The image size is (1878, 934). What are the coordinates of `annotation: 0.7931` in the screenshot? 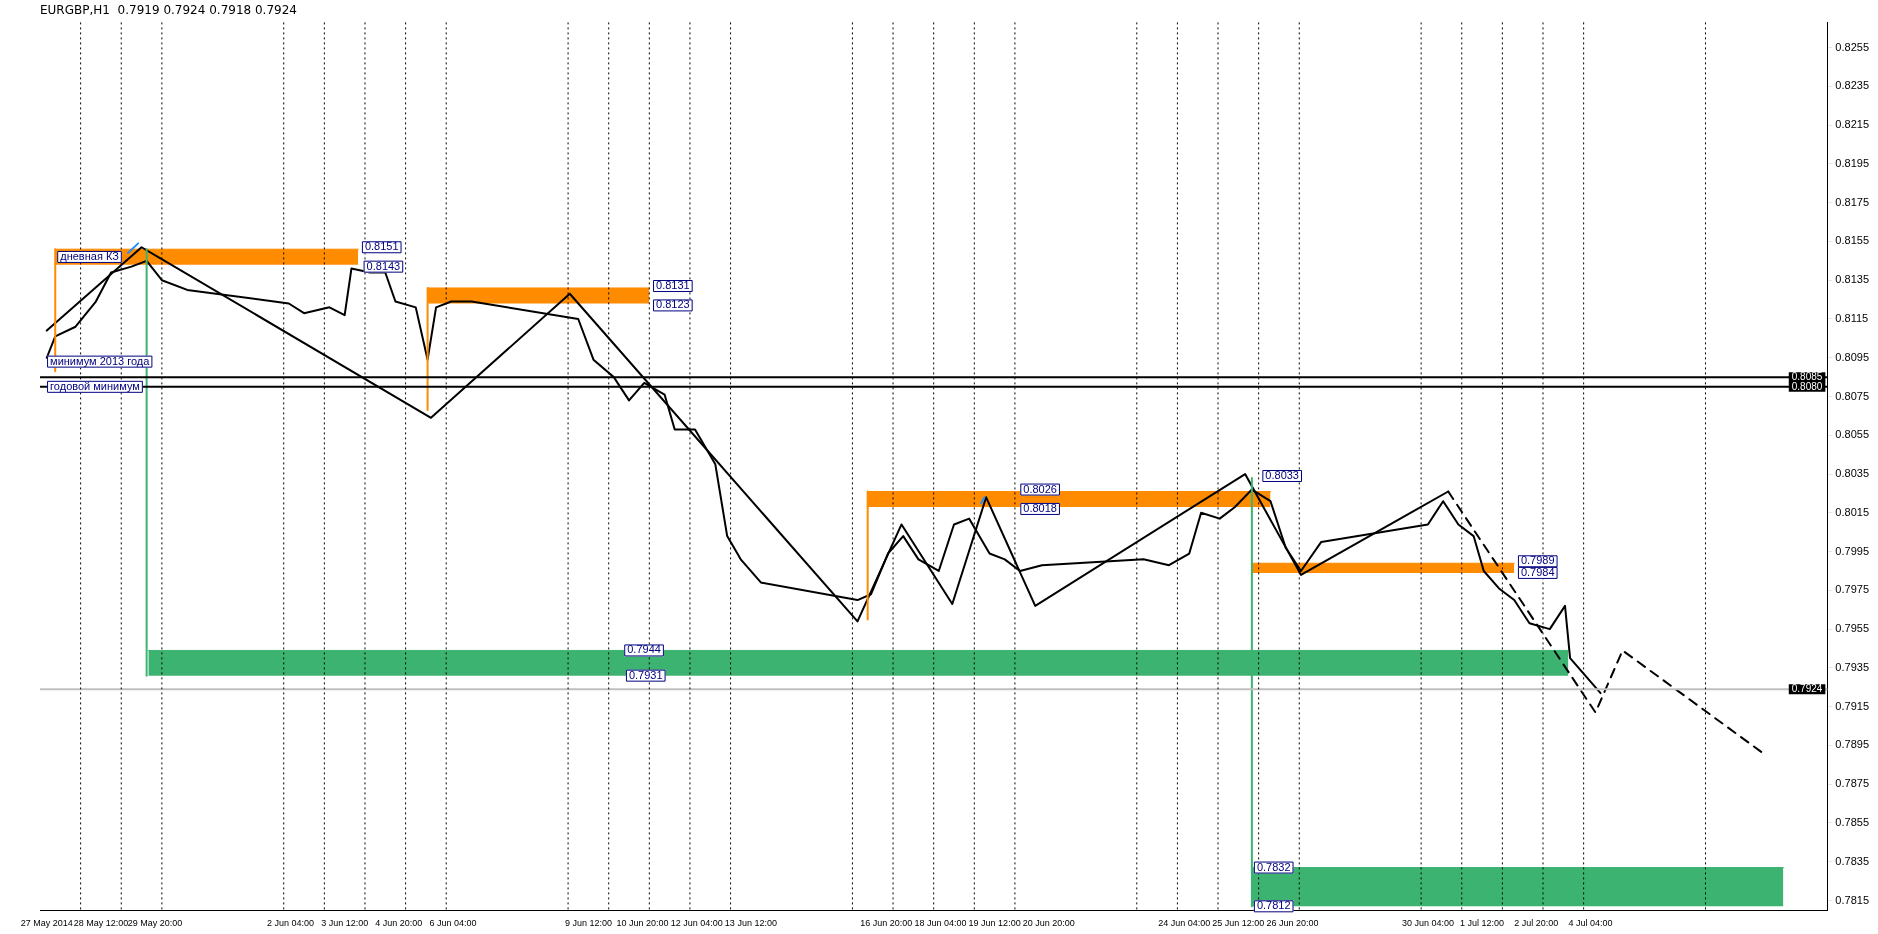 It's located at (645, 674).